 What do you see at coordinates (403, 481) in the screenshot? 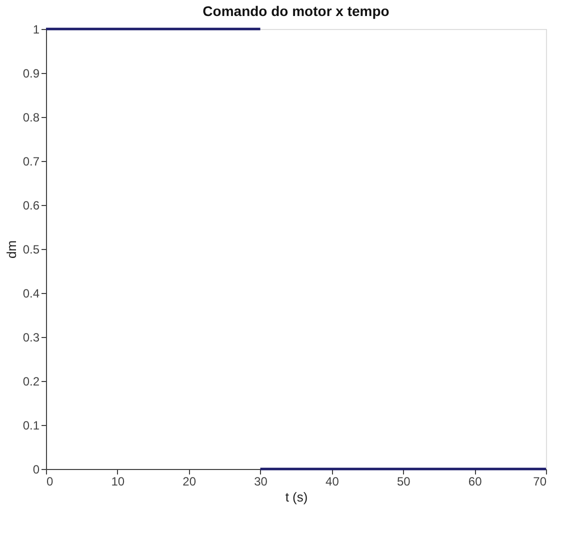
I see `x-tick-label: 50` at bounding box center [403, 481].